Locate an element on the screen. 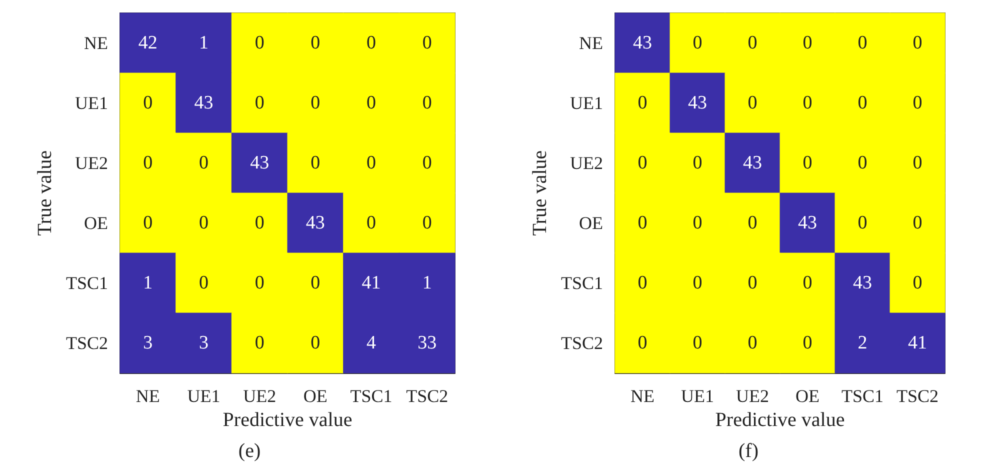 The height and width of the screenshot is (468, 998). y-tick-label: TSC1 is located at coordinates (581, 283).